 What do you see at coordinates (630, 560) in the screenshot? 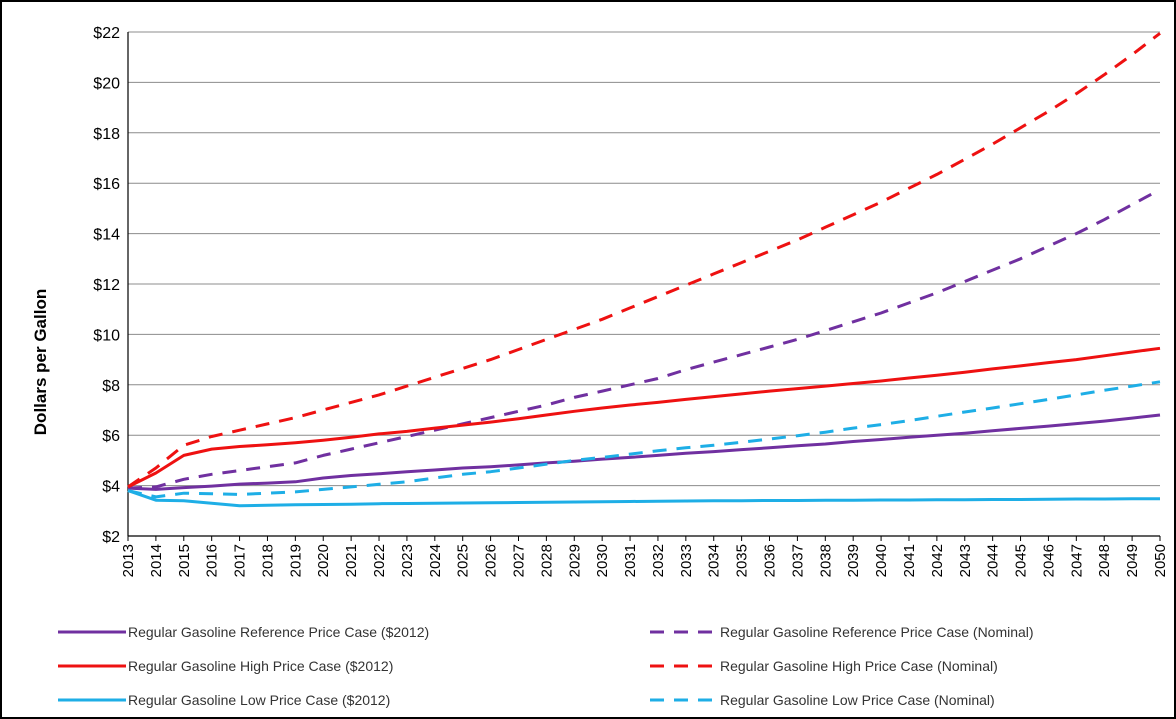
I see `x-tick-label: 2031` at bounding box center [630, 560].